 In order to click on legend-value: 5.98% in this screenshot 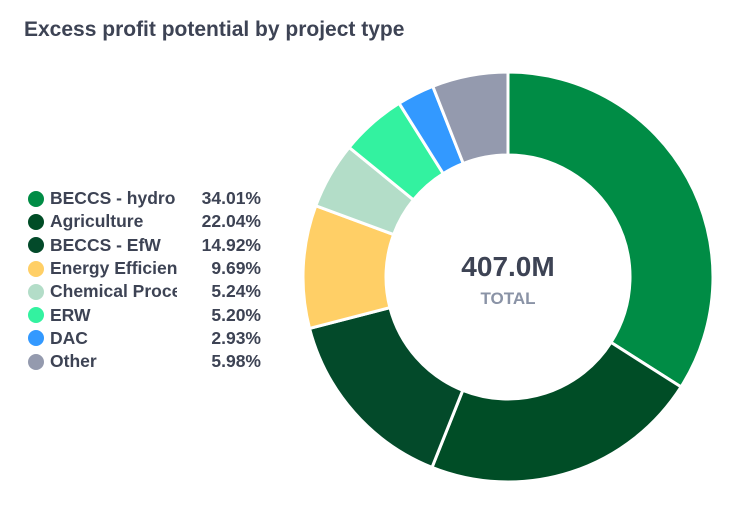, I will do `click(236, 361)`.